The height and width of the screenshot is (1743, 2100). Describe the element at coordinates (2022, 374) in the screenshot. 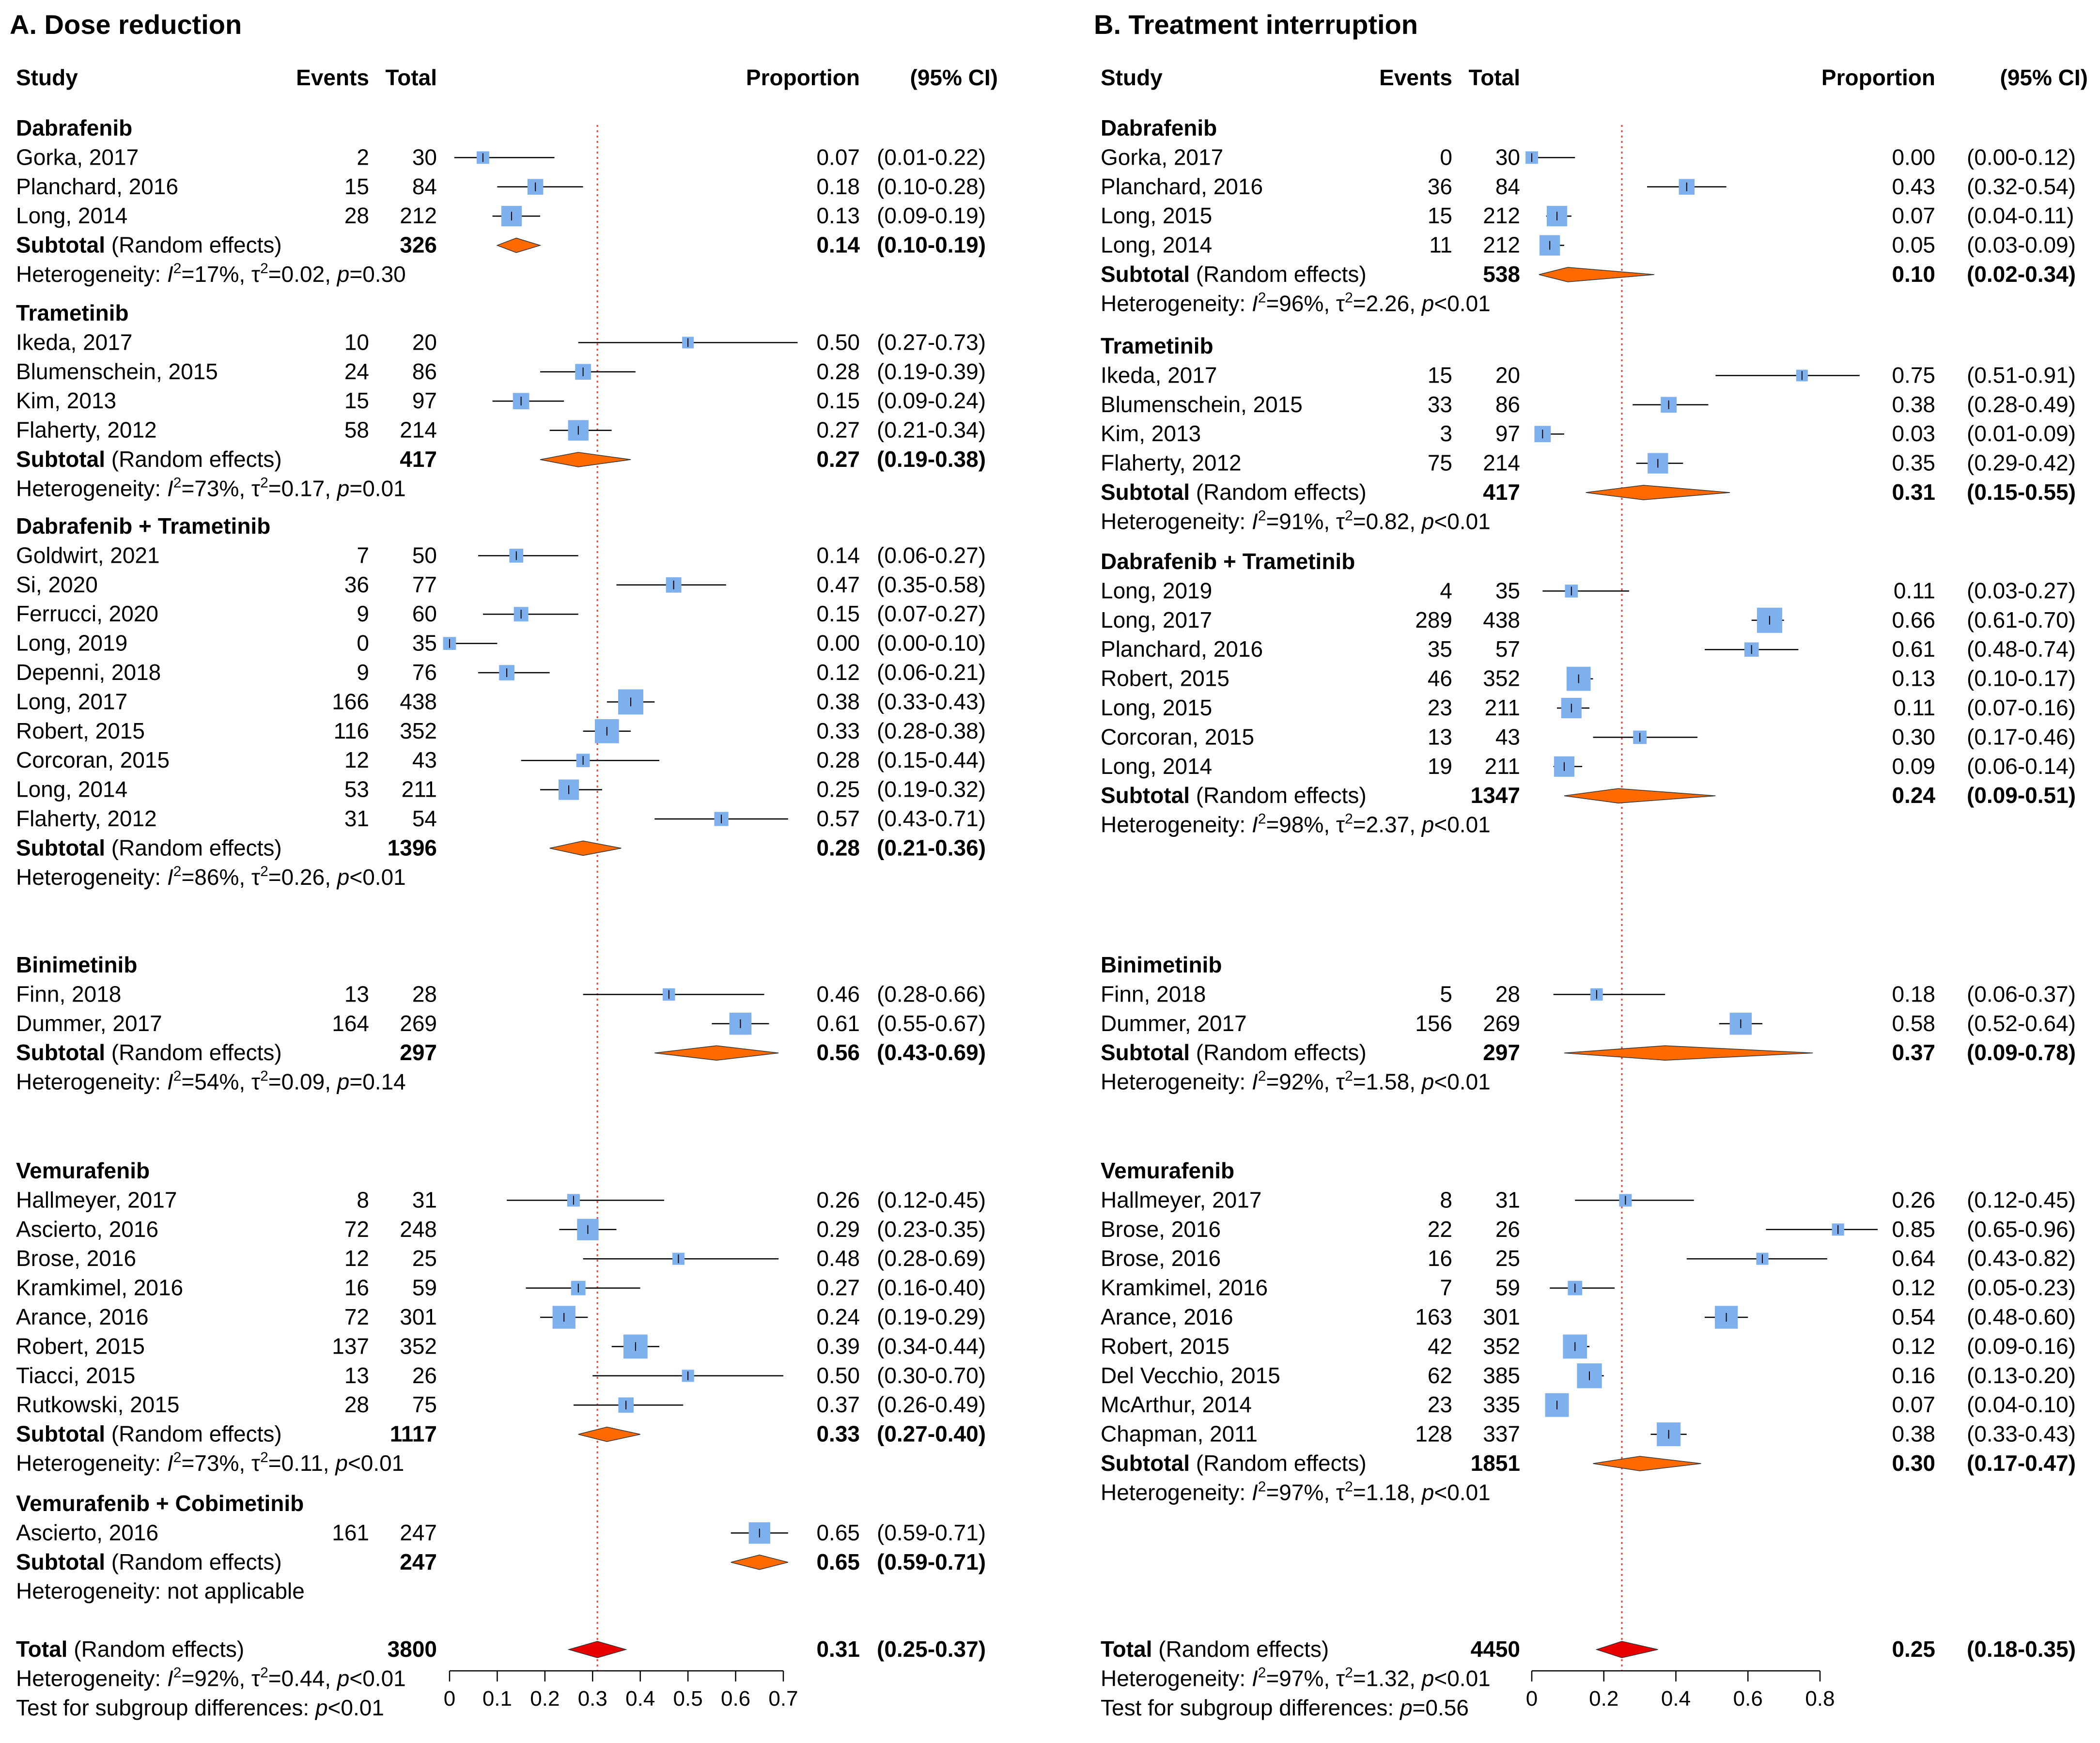

I see `study-ci: (0.51-0.91)` at that location.